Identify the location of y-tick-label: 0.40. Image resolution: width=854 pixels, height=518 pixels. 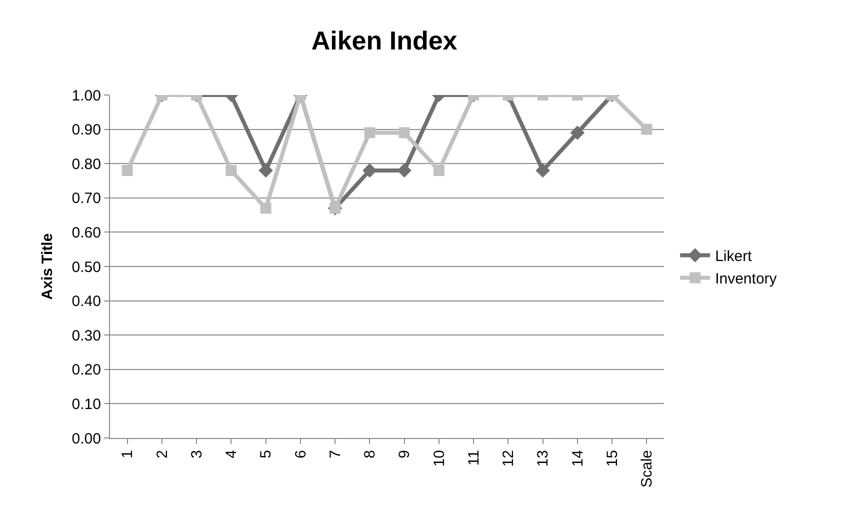
(86, 301).